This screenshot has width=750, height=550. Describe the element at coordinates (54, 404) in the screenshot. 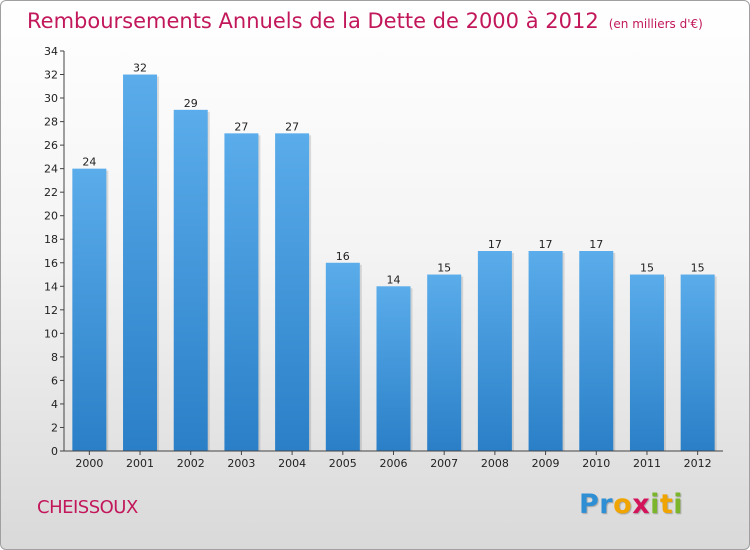

I see `y-tick-label: 4` at that location.